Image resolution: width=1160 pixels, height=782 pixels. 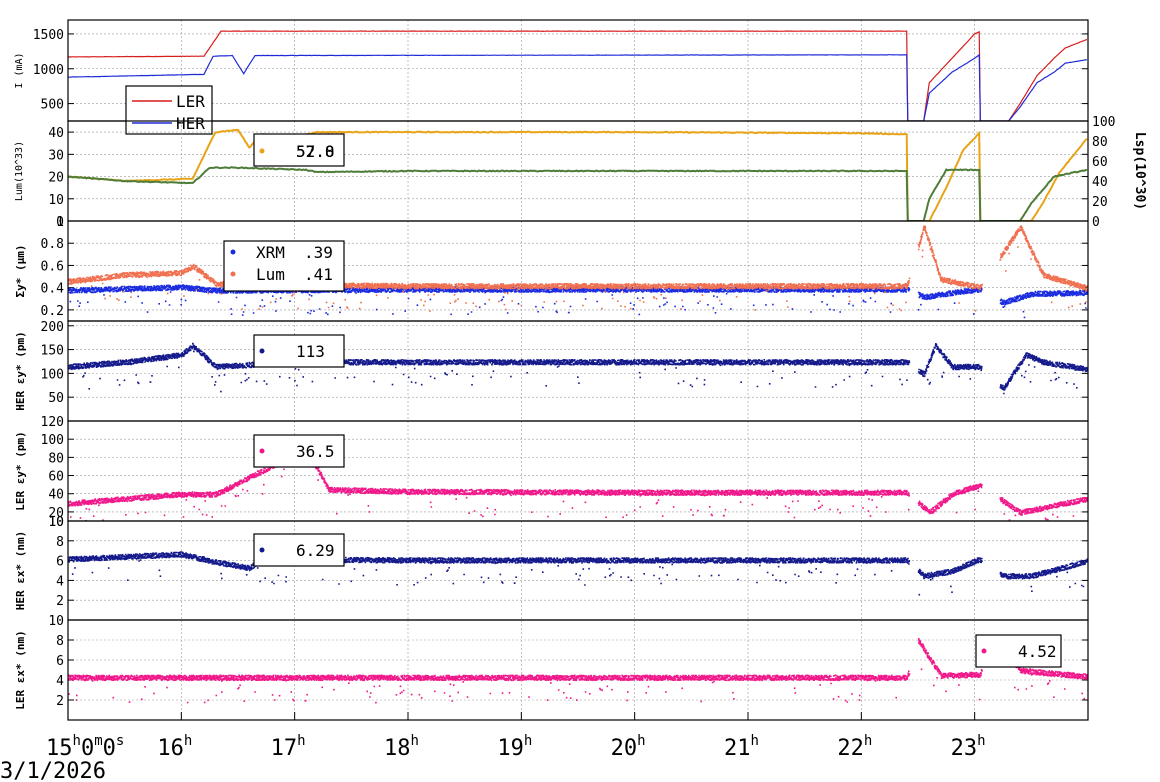 I want to click on legend: XRM .39 Lum .41, so click(x=284, y=266).